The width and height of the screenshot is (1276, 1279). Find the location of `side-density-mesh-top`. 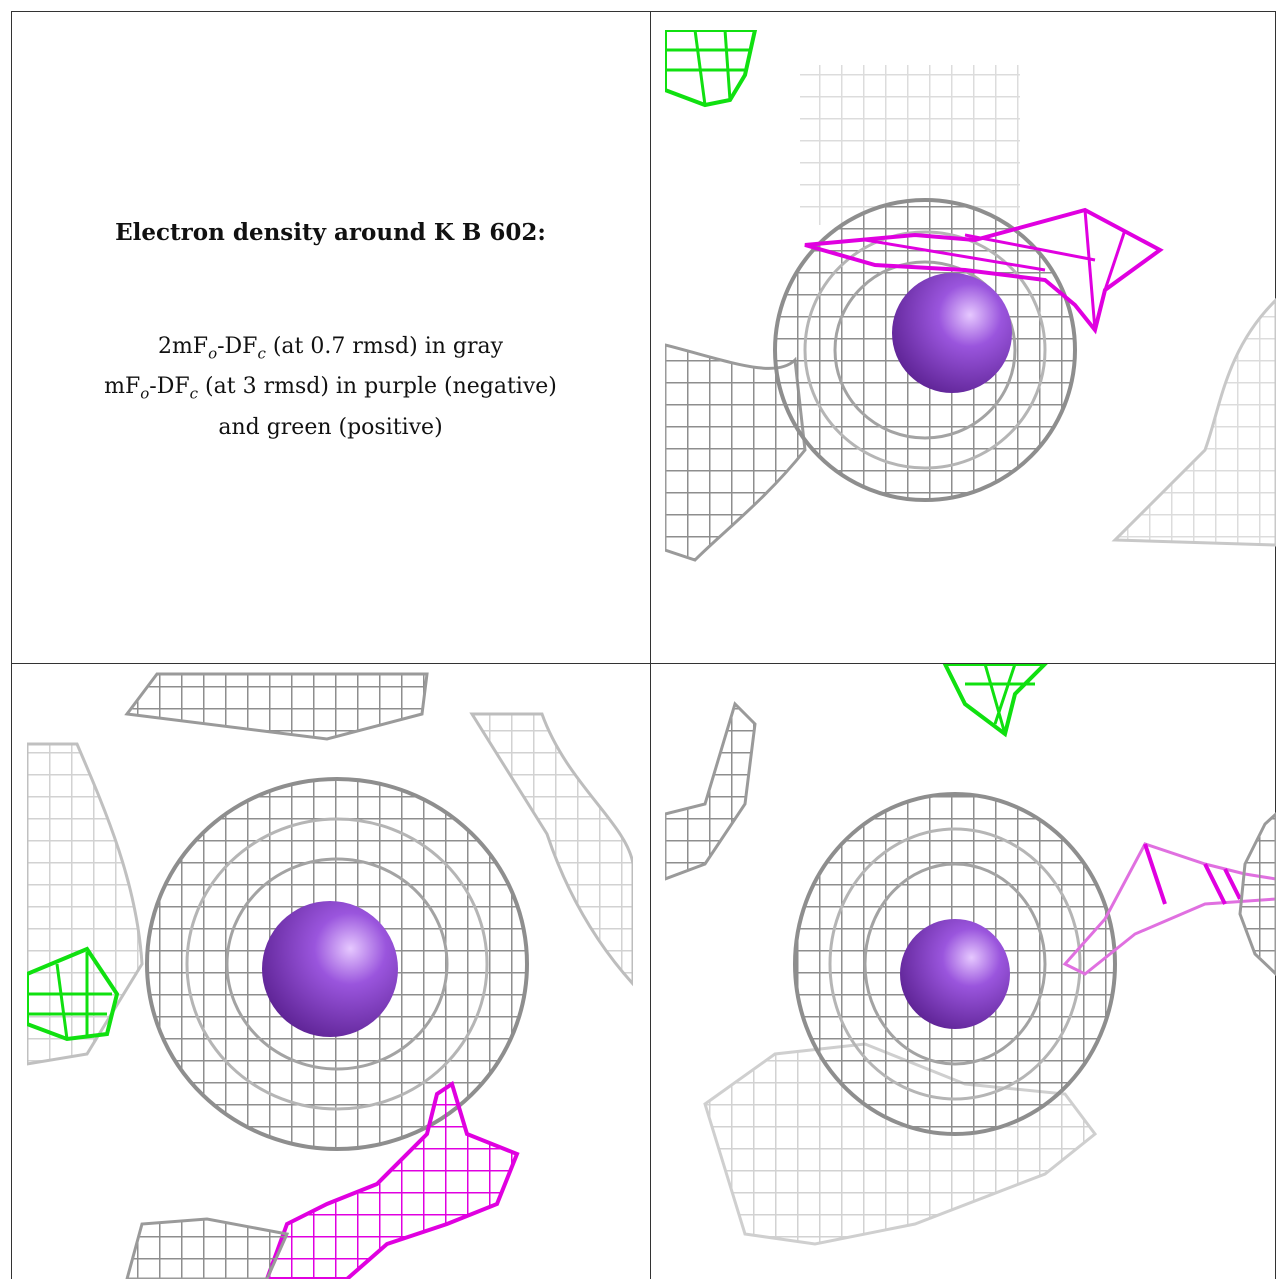

side-density-mesh-top is located at coordinates (276, 706).